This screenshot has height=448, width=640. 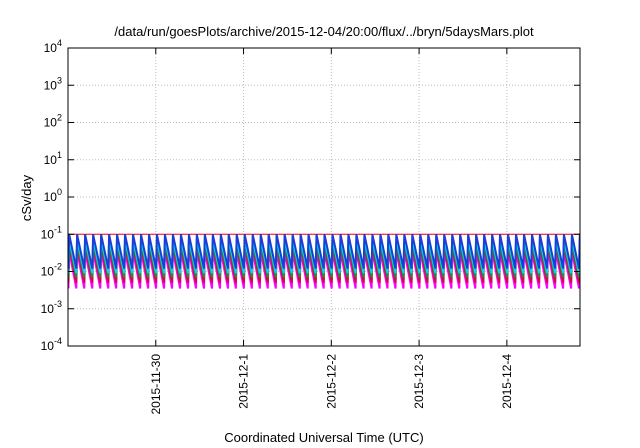 What do you see at coordinates (324, 251) in the screenshot?
I see `series-line` at bounding box center [324, 251].